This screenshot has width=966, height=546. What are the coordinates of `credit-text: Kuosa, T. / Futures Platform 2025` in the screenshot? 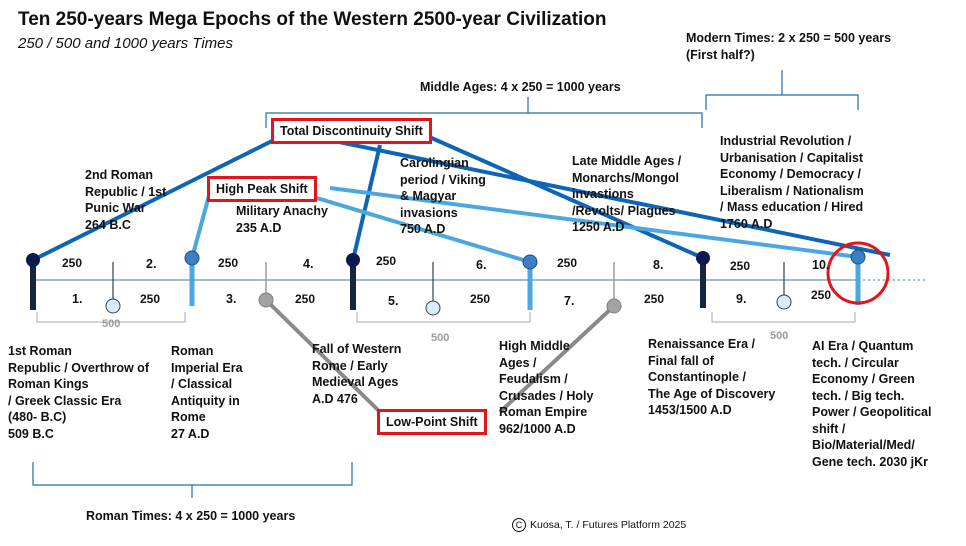 It's located at (608, 525).